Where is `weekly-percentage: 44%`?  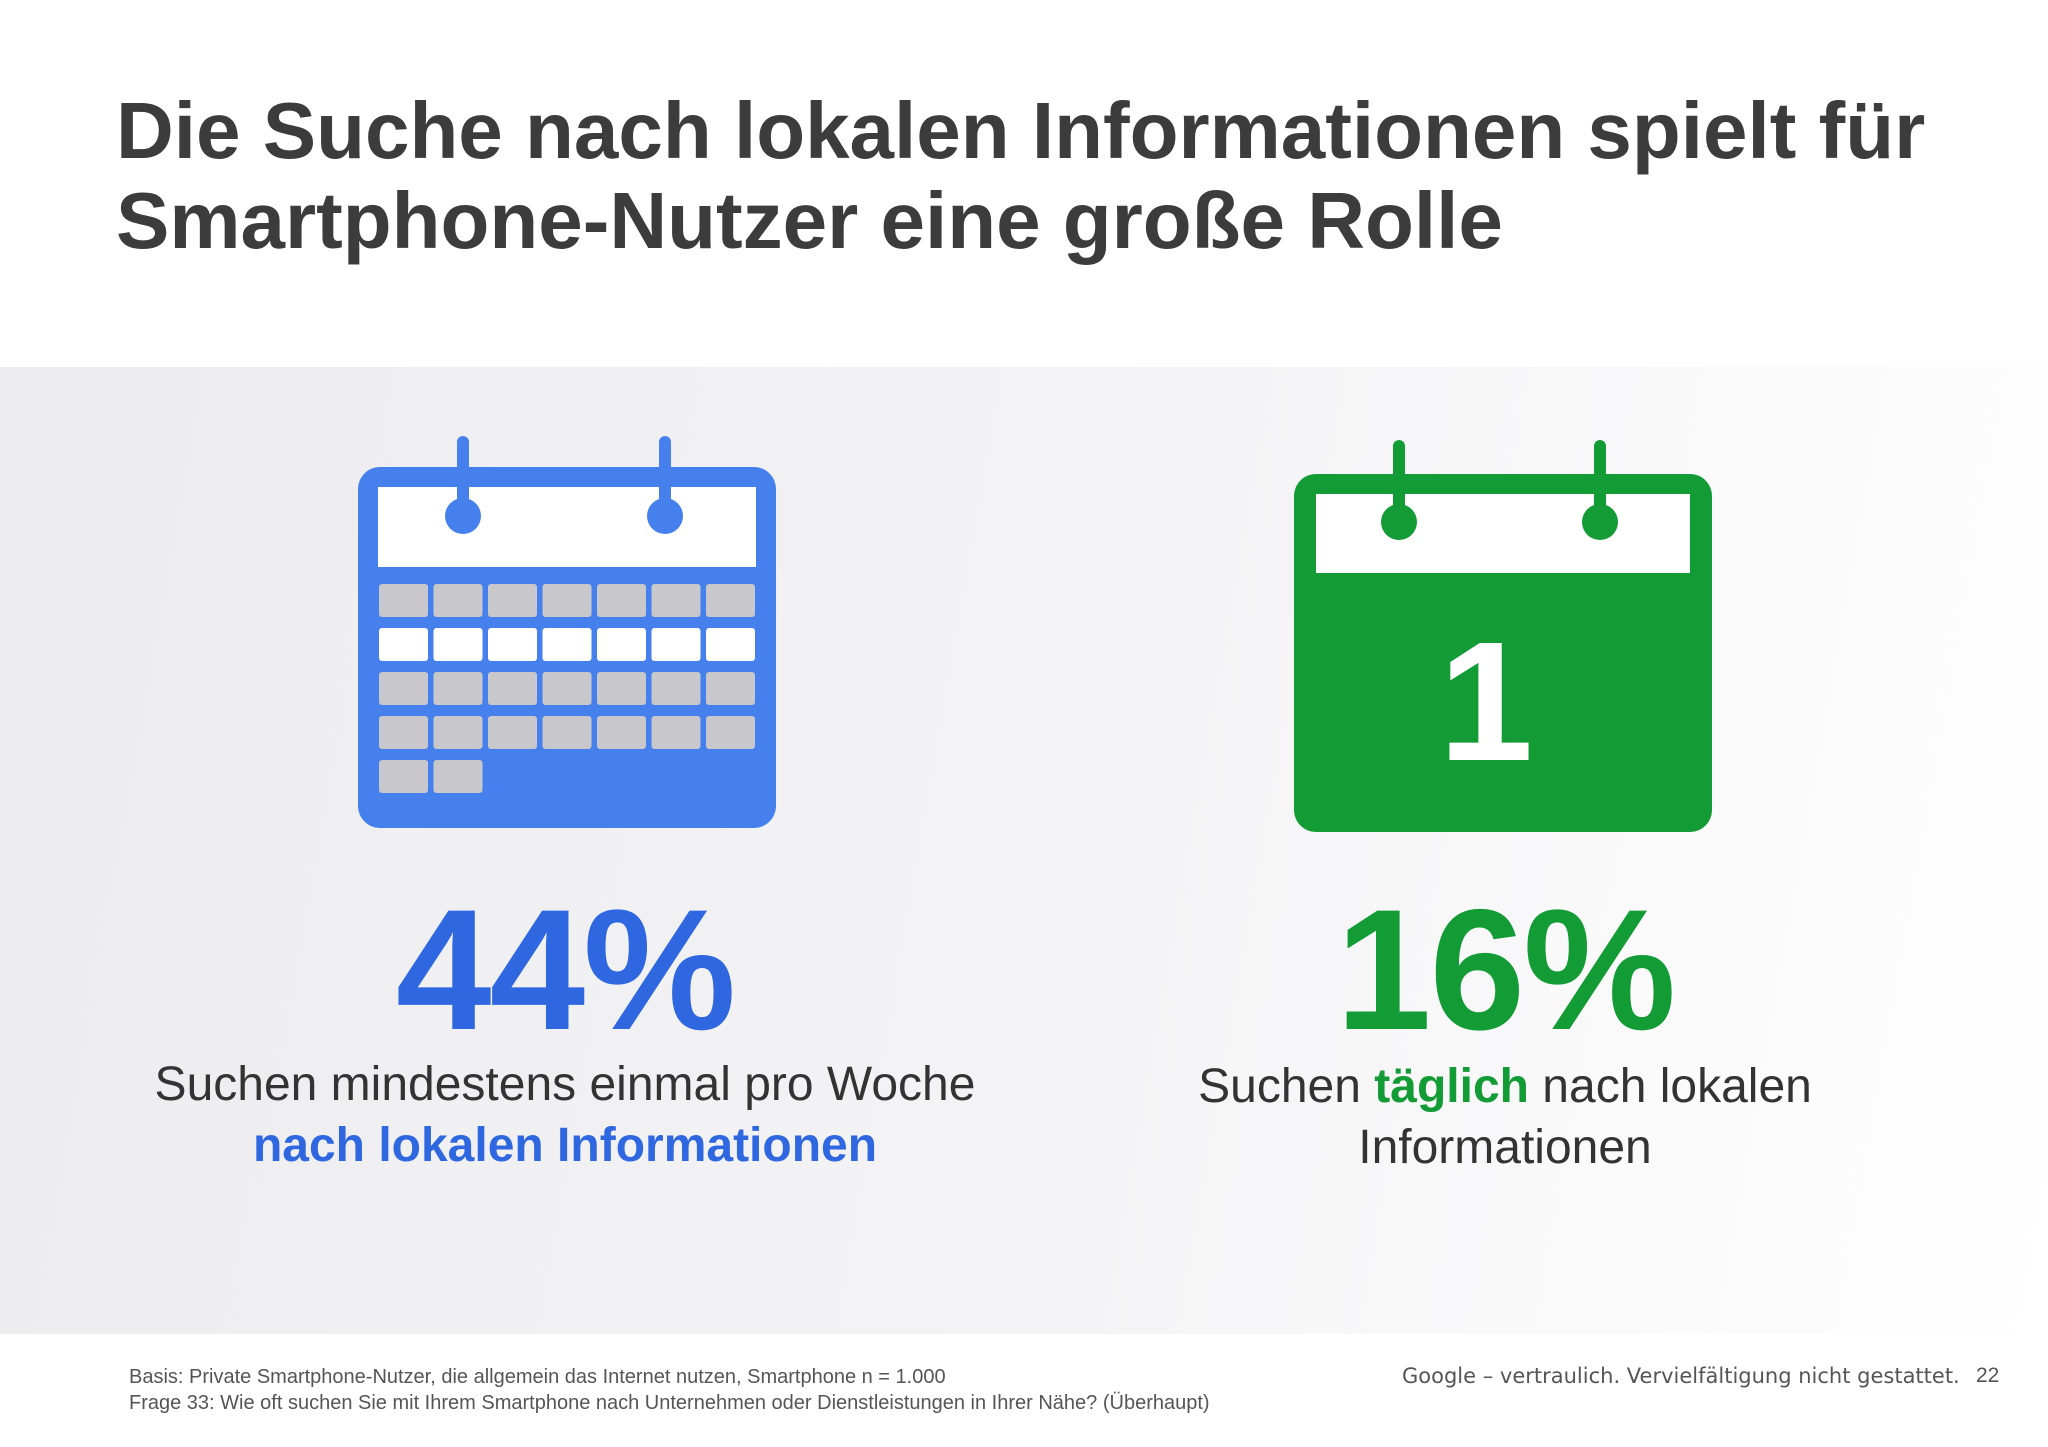
weekly-percentage: 44% is located at coordinates (565, 970).